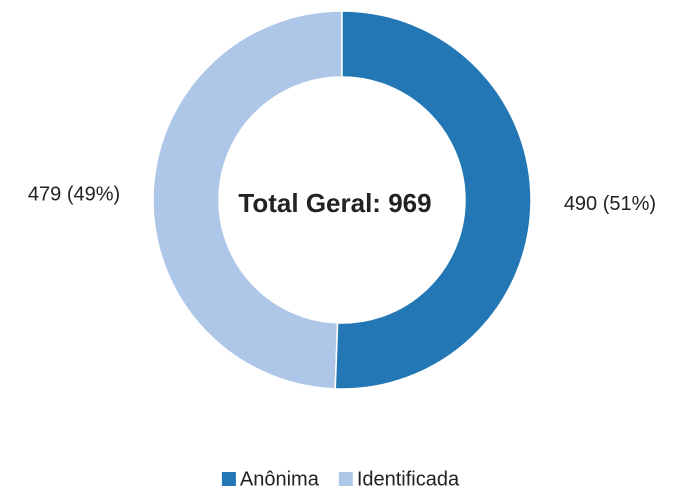  Describe the element at coordinates (408, 479) in the screenshot. I see `legend-label: Identificada` at that location.